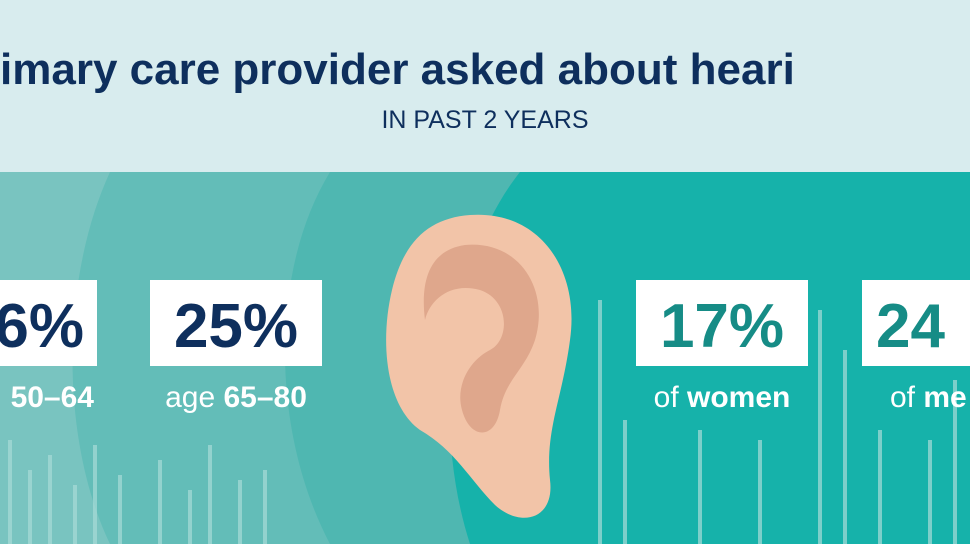  I want to click on stat-label: of me, so click(928, 397).